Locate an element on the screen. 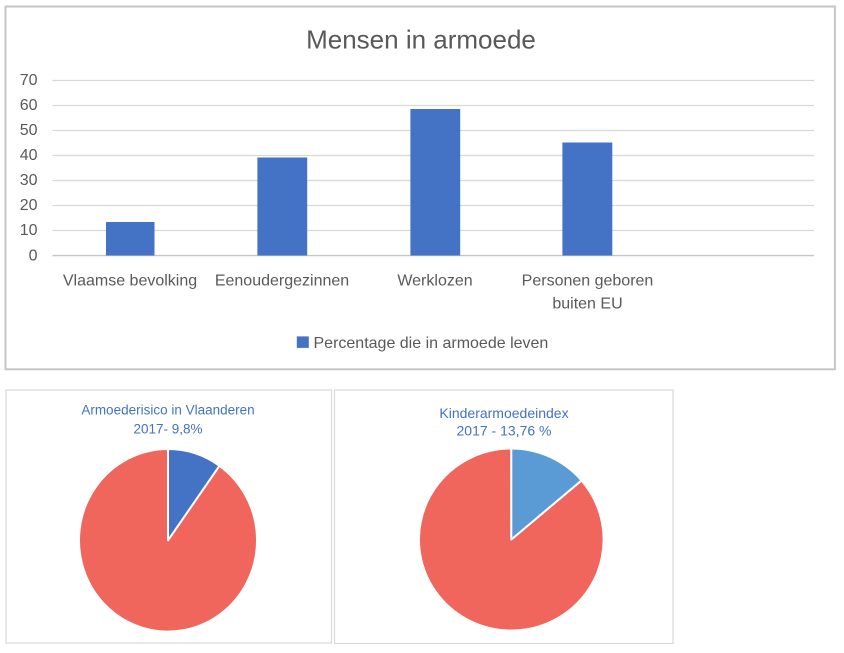 This screenshot has width=844, height=653. svg-text: Werklozen is located at coordinates (434, 281).